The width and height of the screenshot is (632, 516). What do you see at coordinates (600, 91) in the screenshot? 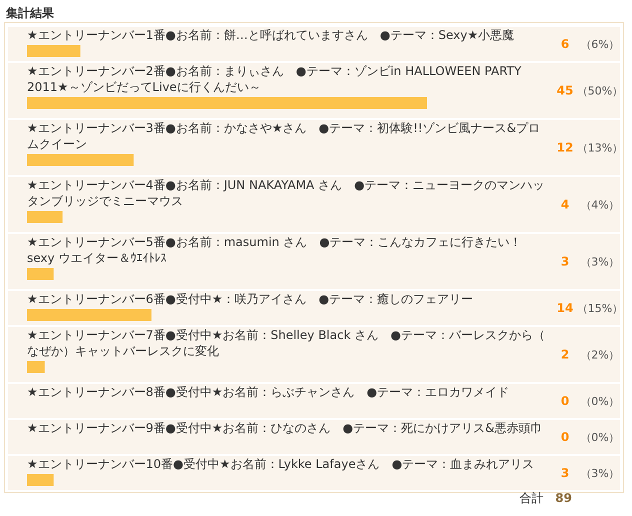
I see `text: （50%）` at bounding box center [600, 91].